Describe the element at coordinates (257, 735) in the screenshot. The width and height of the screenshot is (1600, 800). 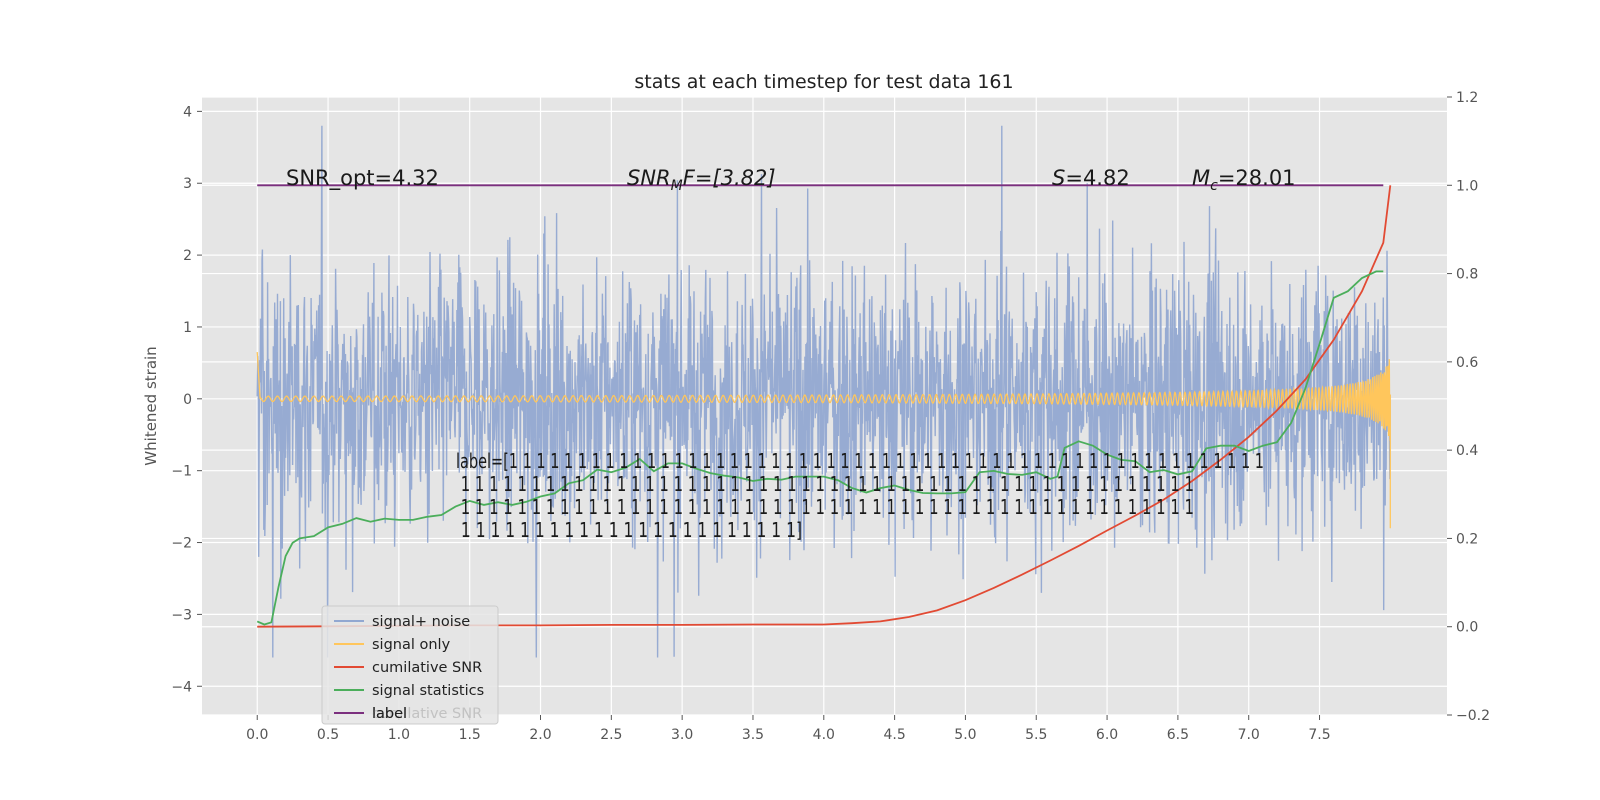
I see `x-tick-label: 0.0` at that location.